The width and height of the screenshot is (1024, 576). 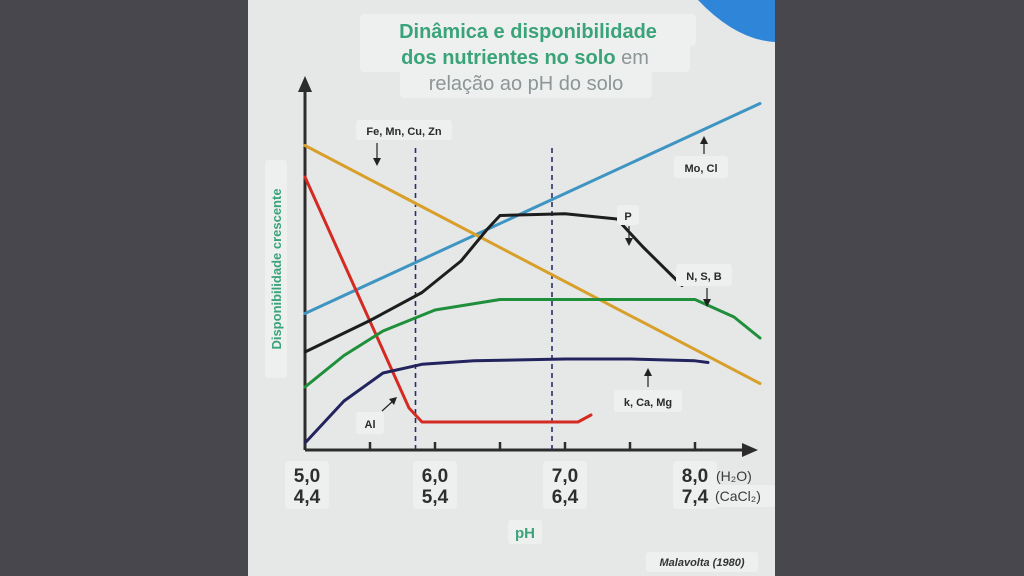 What do you see at coordinates (404, 143) in the screenshot?
I see `label-fe-mn-cu-zn: Fe, Mn, Cu, Zn` at bounding box center [404, 143].